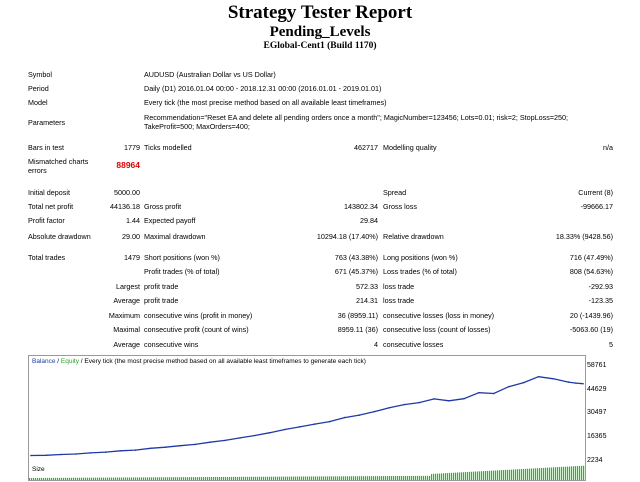  What do you see at coordinates (600, 286) in the screenshot?
I see `largest-loss-value: -292.93` at bounding box center [600, 286].